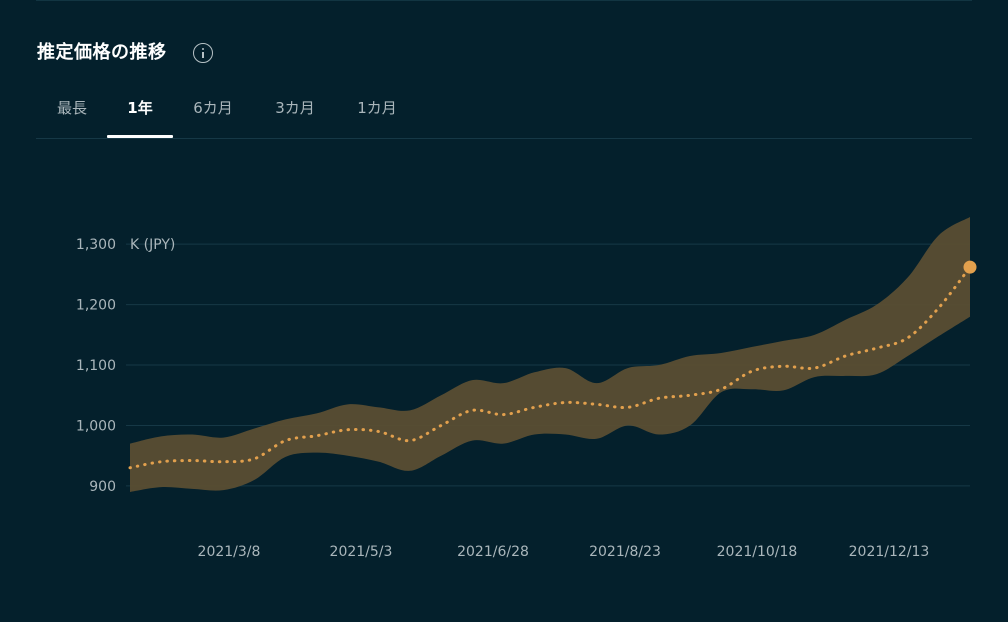 Image resolution: width=1008 pixels, height=622 pixels. What do you see at coordinates (377, 108) in the screenshot?
I see `tab-1-month: 1カ月` at bounding box center [377, 108].